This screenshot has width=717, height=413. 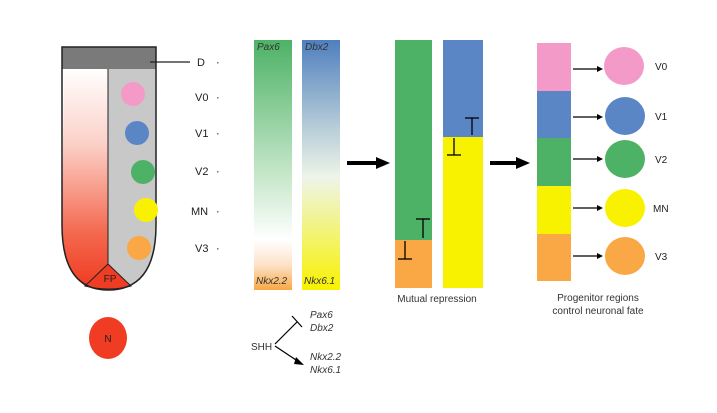 What do you see at coordinates (463, 88) in the screenshot?
I see `dbx2-domain-bar` at bounding box center [463, 88].